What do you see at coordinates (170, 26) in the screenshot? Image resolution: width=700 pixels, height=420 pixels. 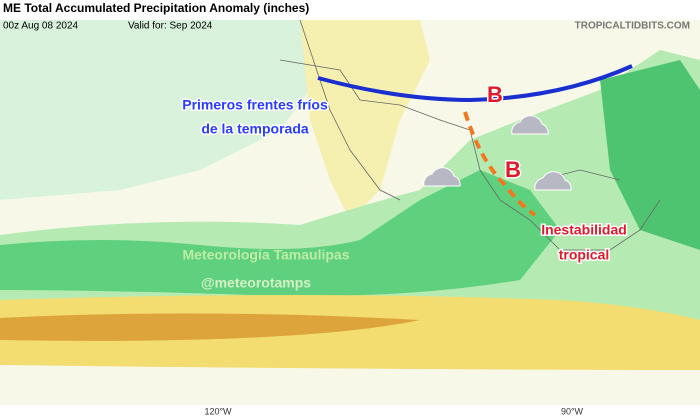 I see `valid-time: Valid for: Sep 2024` at bounding box center [170, 26].